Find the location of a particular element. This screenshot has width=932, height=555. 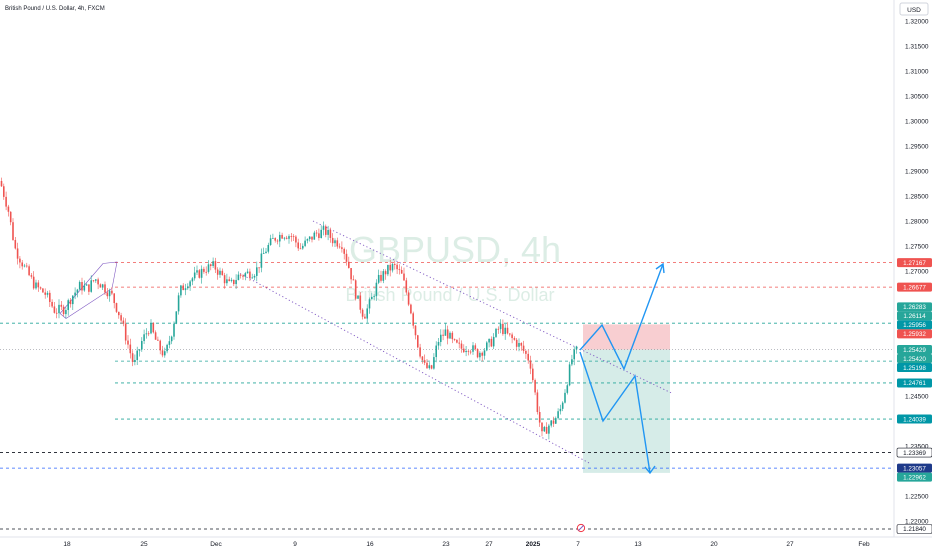

currency-button is located at coordinates (914, 9).